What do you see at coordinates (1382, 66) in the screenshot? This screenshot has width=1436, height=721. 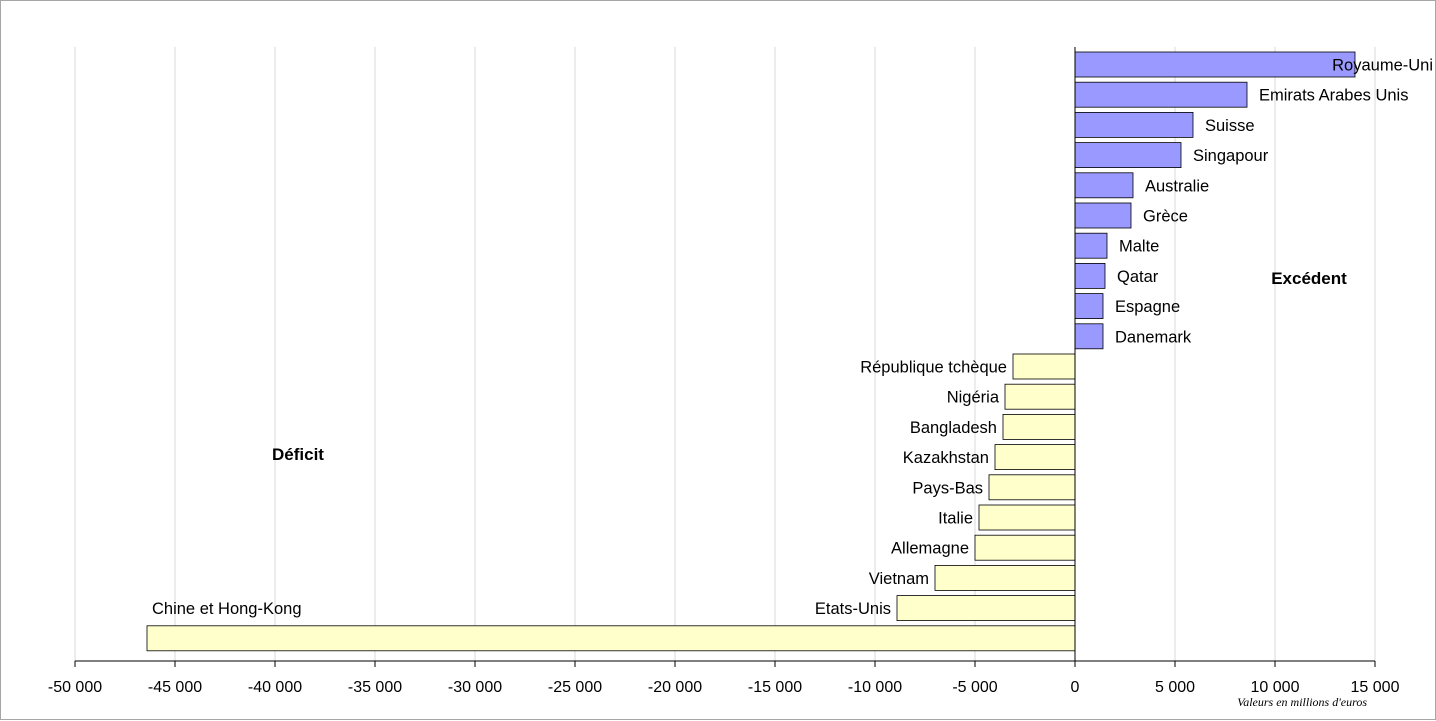 I see `bar-label: Royaume-Uni` at bounding box center [1382, 66].